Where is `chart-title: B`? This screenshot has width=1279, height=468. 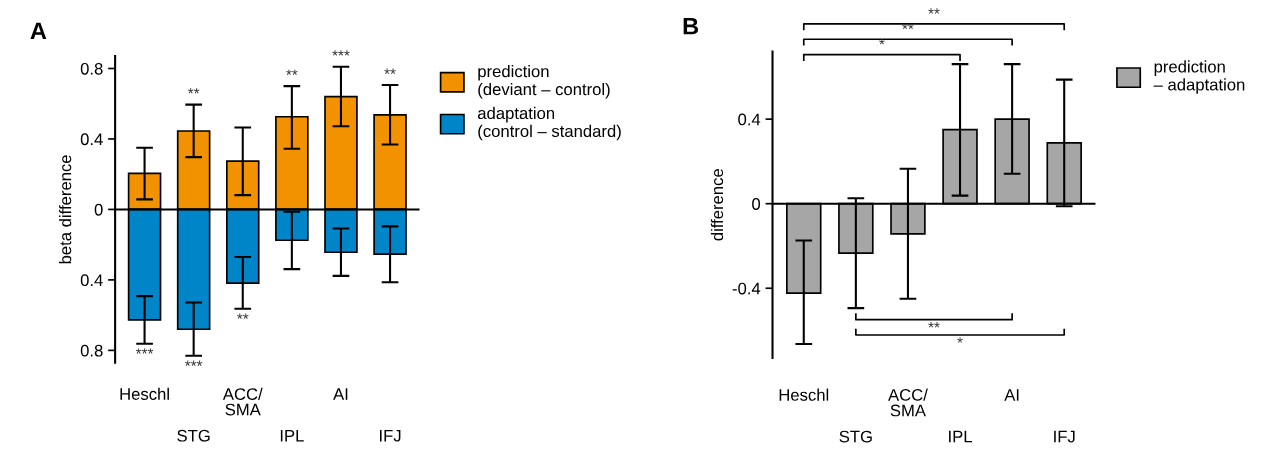 chart-title: B is located at coordinates (691, 26).